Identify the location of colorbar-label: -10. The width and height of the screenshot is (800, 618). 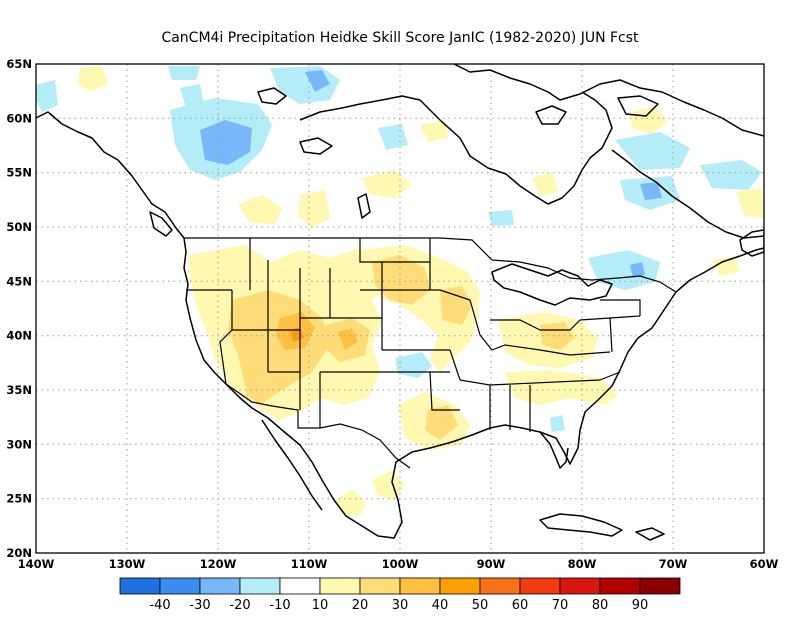
(279, 605).